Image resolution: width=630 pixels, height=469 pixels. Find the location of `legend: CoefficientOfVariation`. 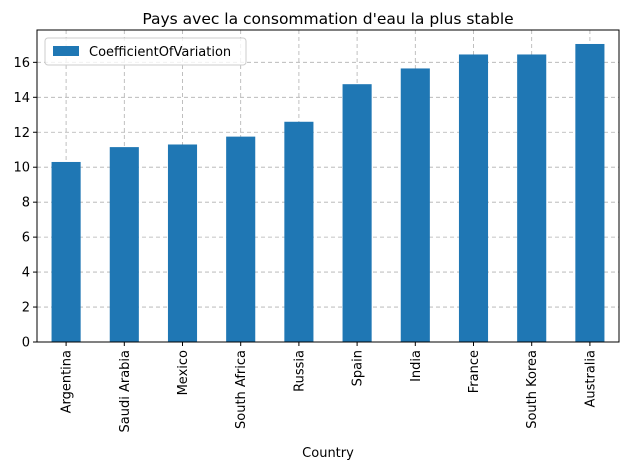

legend: CoefficientOfVariation is located at coordinates (145, 51).